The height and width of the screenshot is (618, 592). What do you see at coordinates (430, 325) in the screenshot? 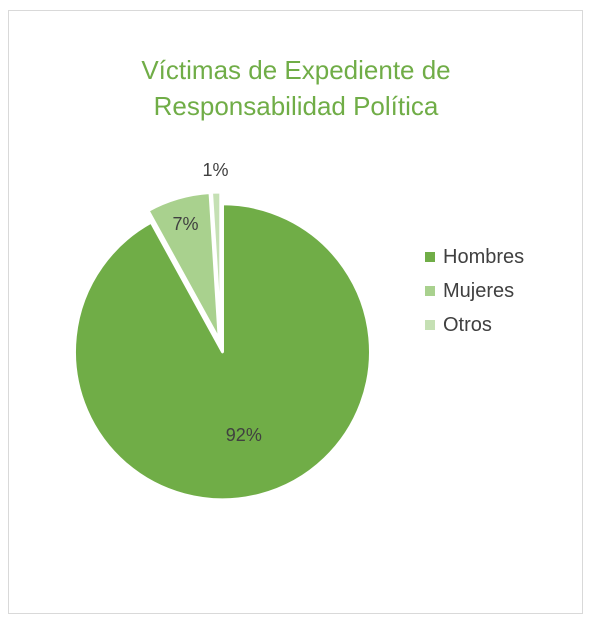
I see `legend-swatch-otros` at bounding box center [430, 325].